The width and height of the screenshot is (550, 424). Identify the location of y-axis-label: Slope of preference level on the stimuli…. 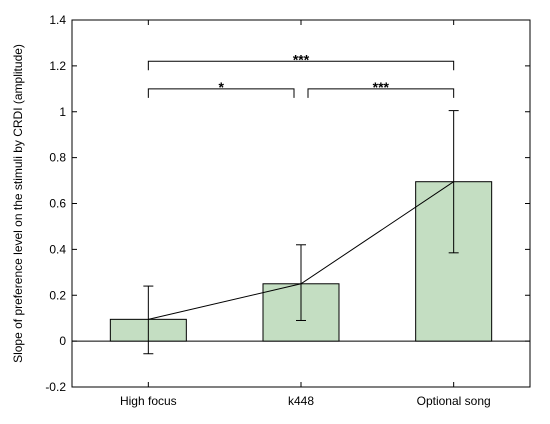
(18, 203).